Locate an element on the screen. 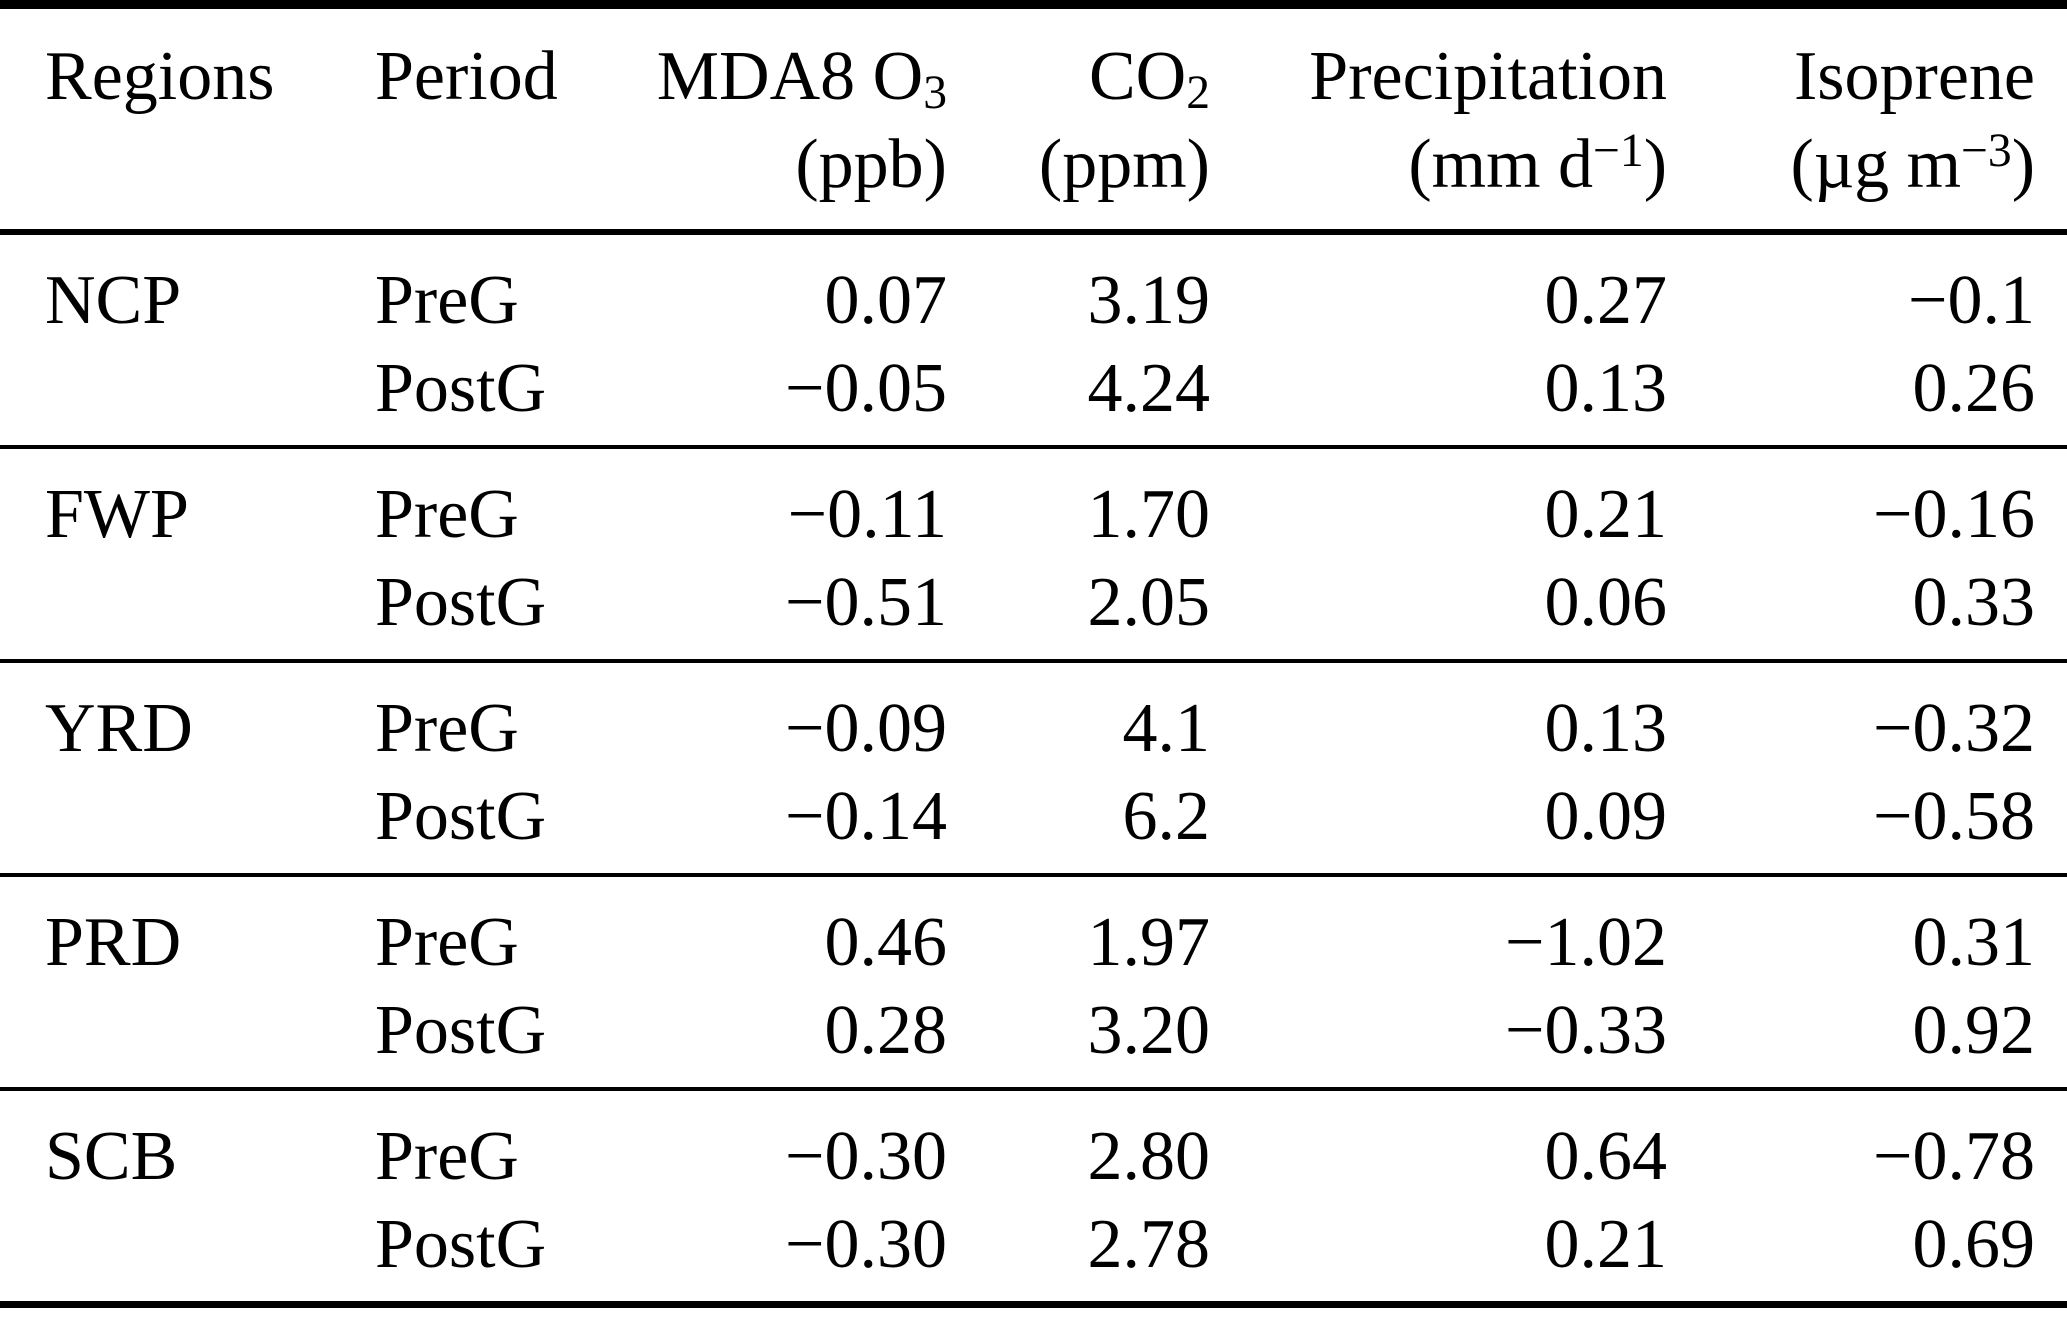  cell-mda8: −0.05 is located at coordinates (866, 388).